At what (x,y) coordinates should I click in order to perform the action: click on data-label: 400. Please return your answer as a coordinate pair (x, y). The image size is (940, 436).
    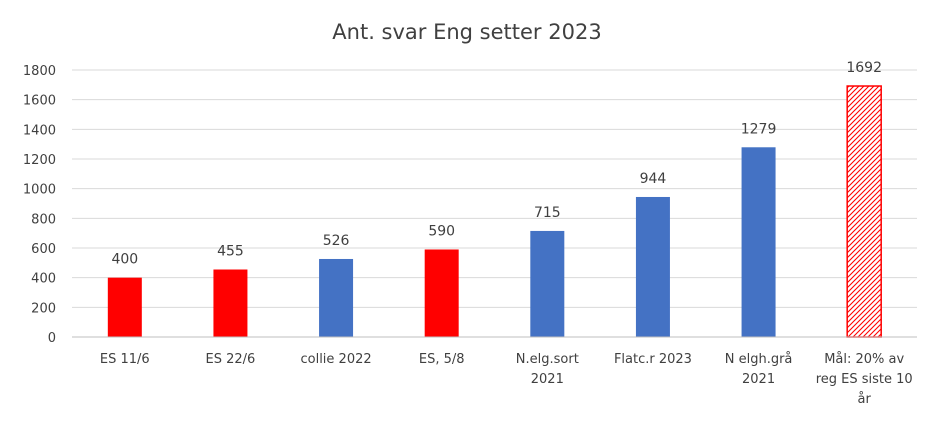
    Looking at the image, I should click on (124, 260).